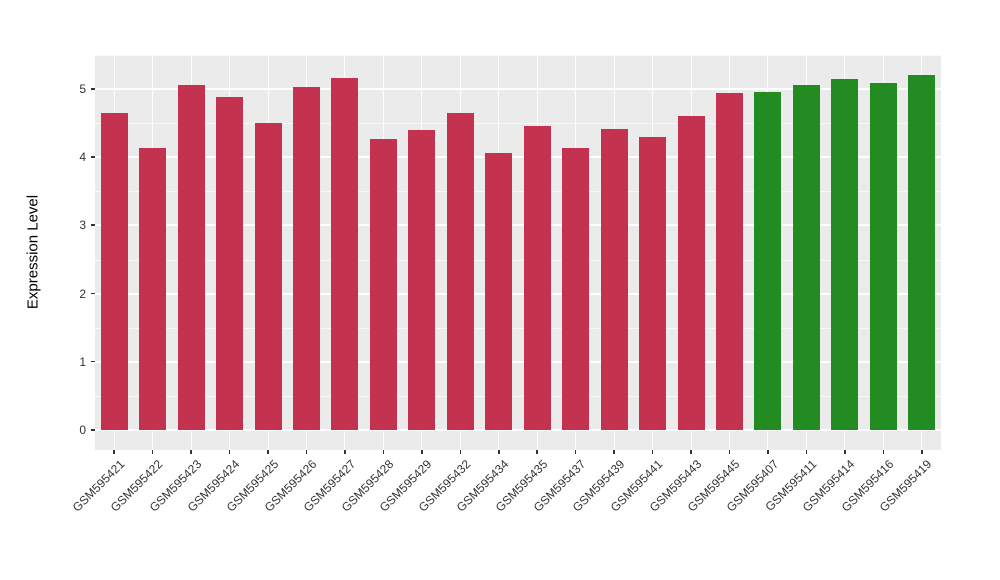 Image resolution: width=1000 pixels, height=580 pixels. I want to click on bar-GSM595422, so click(153, 289).